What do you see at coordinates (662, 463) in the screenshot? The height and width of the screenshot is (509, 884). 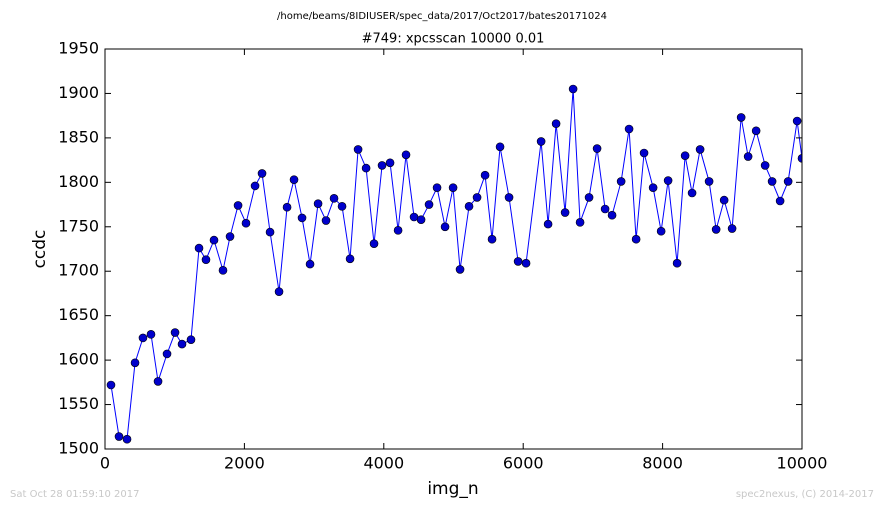 I see `x-tick-label: 8000` at bounding box center [662, 463].